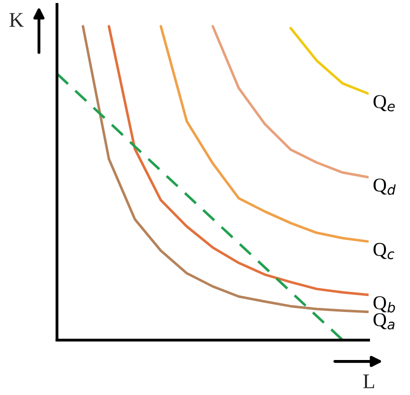 This screenshot has height=395, width=410. I want to click on series-label: Q$_{a}$, so click(384, 321).